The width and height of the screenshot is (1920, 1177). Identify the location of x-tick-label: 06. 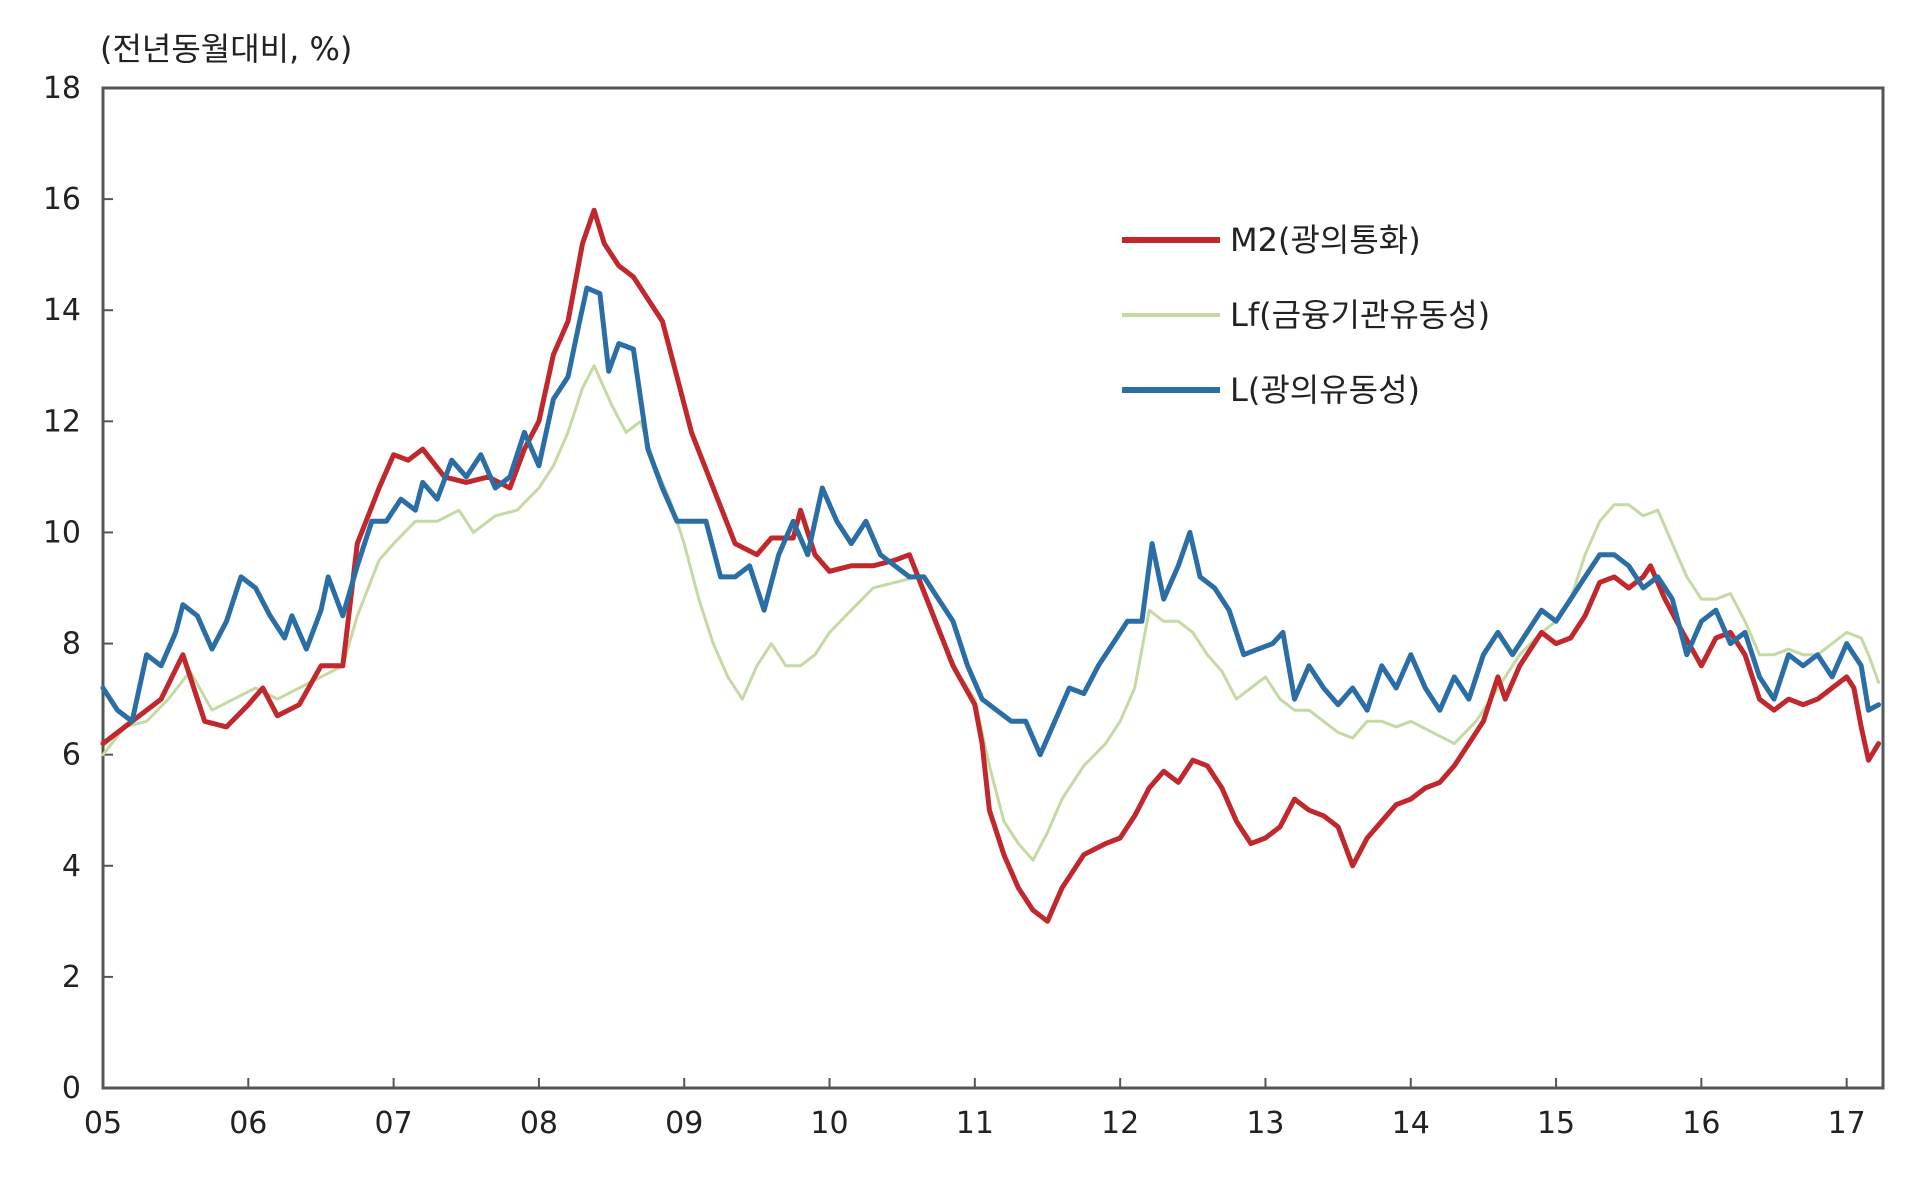
(248, 1123).